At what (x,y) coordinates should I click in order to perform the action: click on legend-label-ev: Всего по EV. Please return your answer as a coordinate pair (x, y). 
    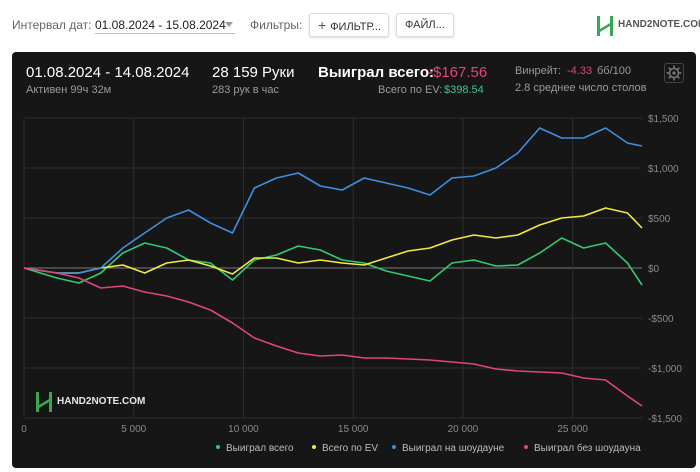
    Looking at the image, I should click on (350, 448).